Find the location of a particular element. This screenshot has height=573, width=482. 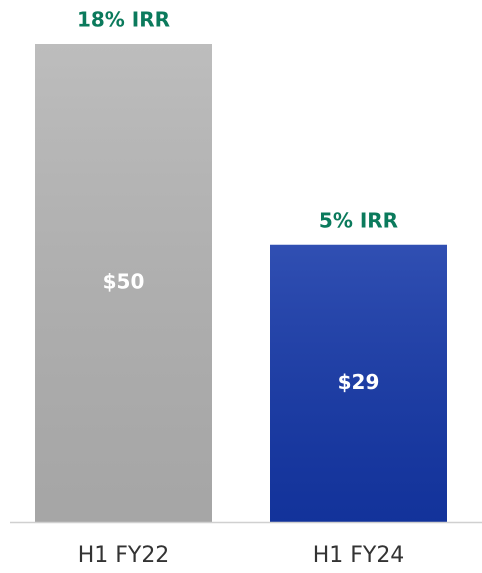

x-tick-label: H1 FY24 is located at coordinates (359, 555).